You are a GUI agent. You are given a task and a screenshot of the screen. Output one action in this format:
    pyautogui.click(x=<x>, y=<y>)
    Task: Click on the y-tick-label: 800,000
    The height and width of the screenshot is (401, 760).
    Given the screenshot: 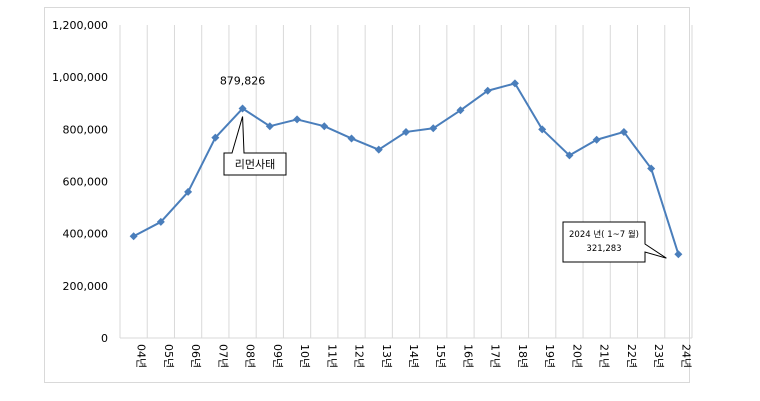 What is the action you would take?
    pyautogui.click(x=86, y=129)
    